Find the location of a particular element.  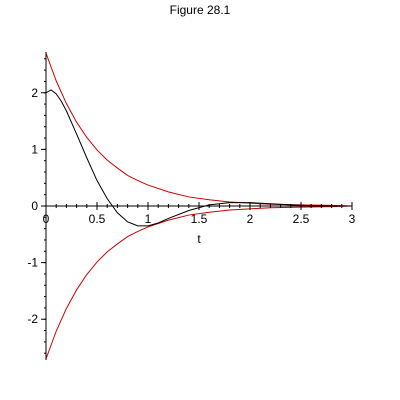

y-tick-label: 1 is located at coordinates (34, 149).